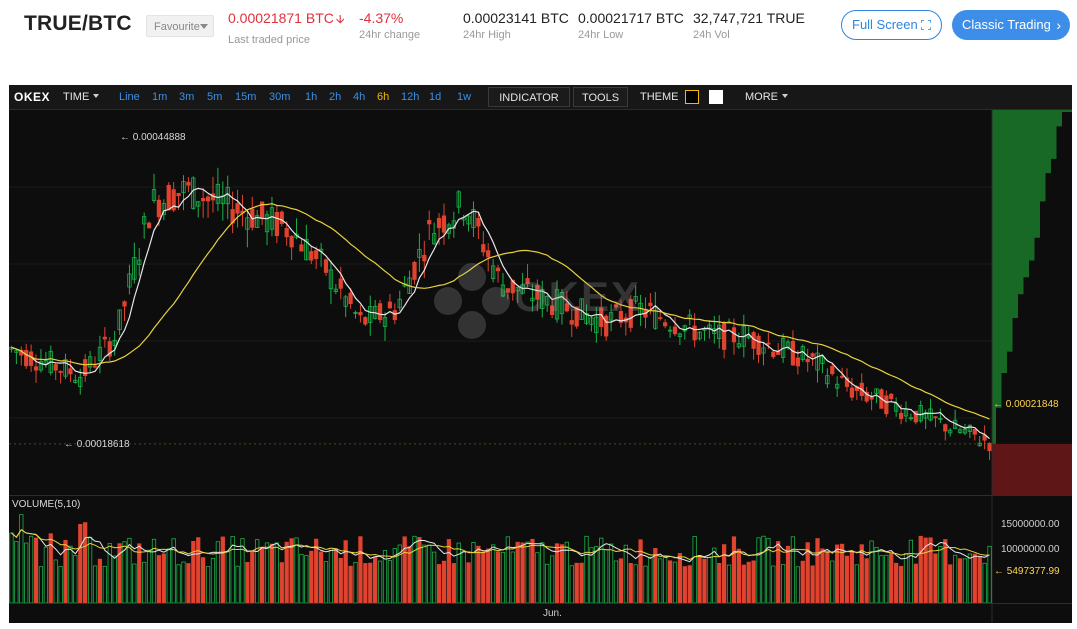 Image resolution: width=1077 pixels, height=629 pixels. What do you see at coordinates (335, 97) in the screenshot?
I see `period-2h: 2h` at bounding box center [335, 97].